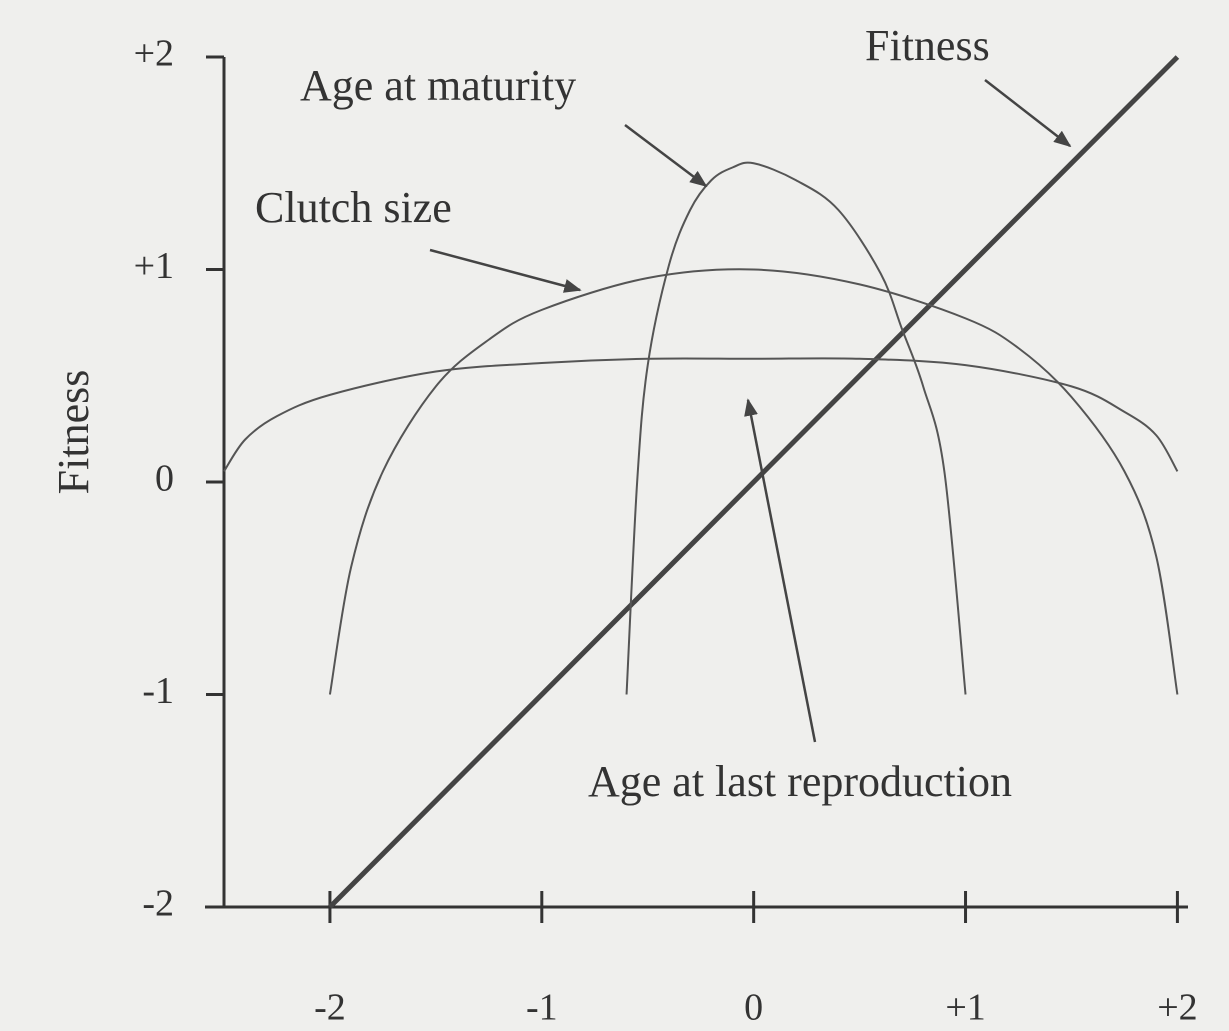 The image size is (1229, 1031). Describe the element at coordinates (353, 207) in the screenshot. I see `series-annotation: Clutch size` at that location.